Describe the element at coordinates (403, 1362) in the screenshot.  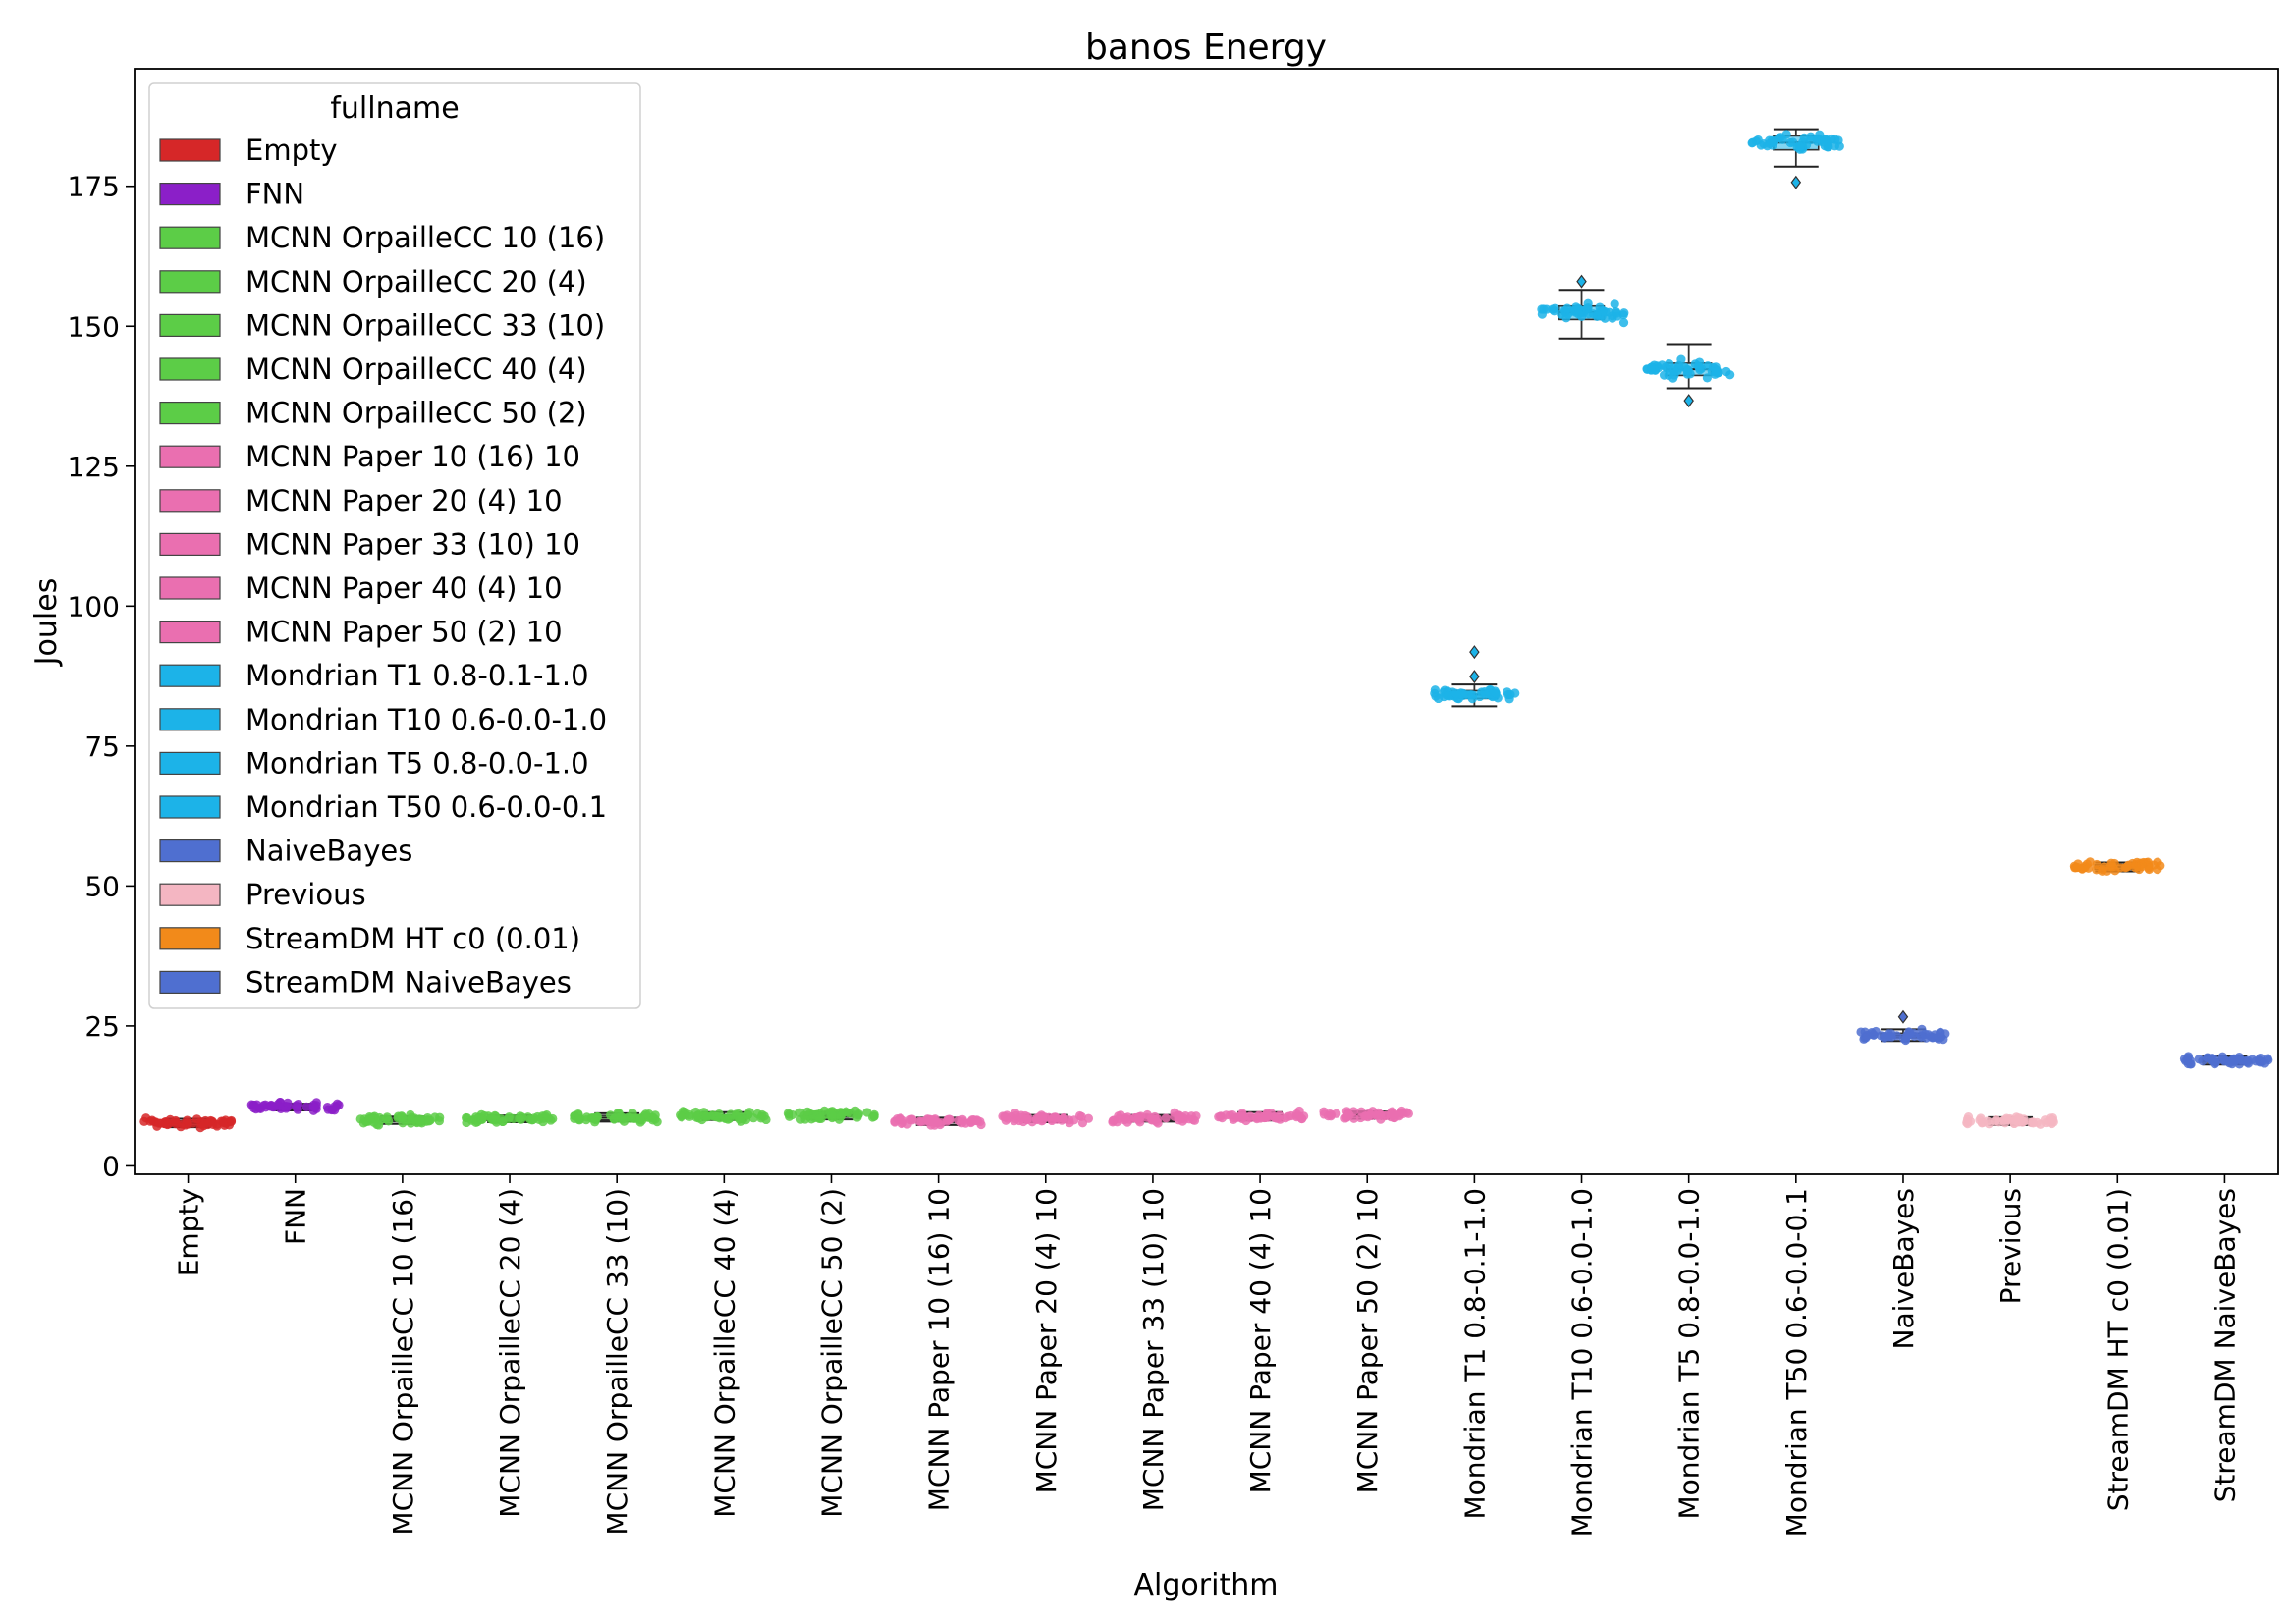
I see `x-tick-label-3: MCNN OrpailleCC 10 (16)` at that location.